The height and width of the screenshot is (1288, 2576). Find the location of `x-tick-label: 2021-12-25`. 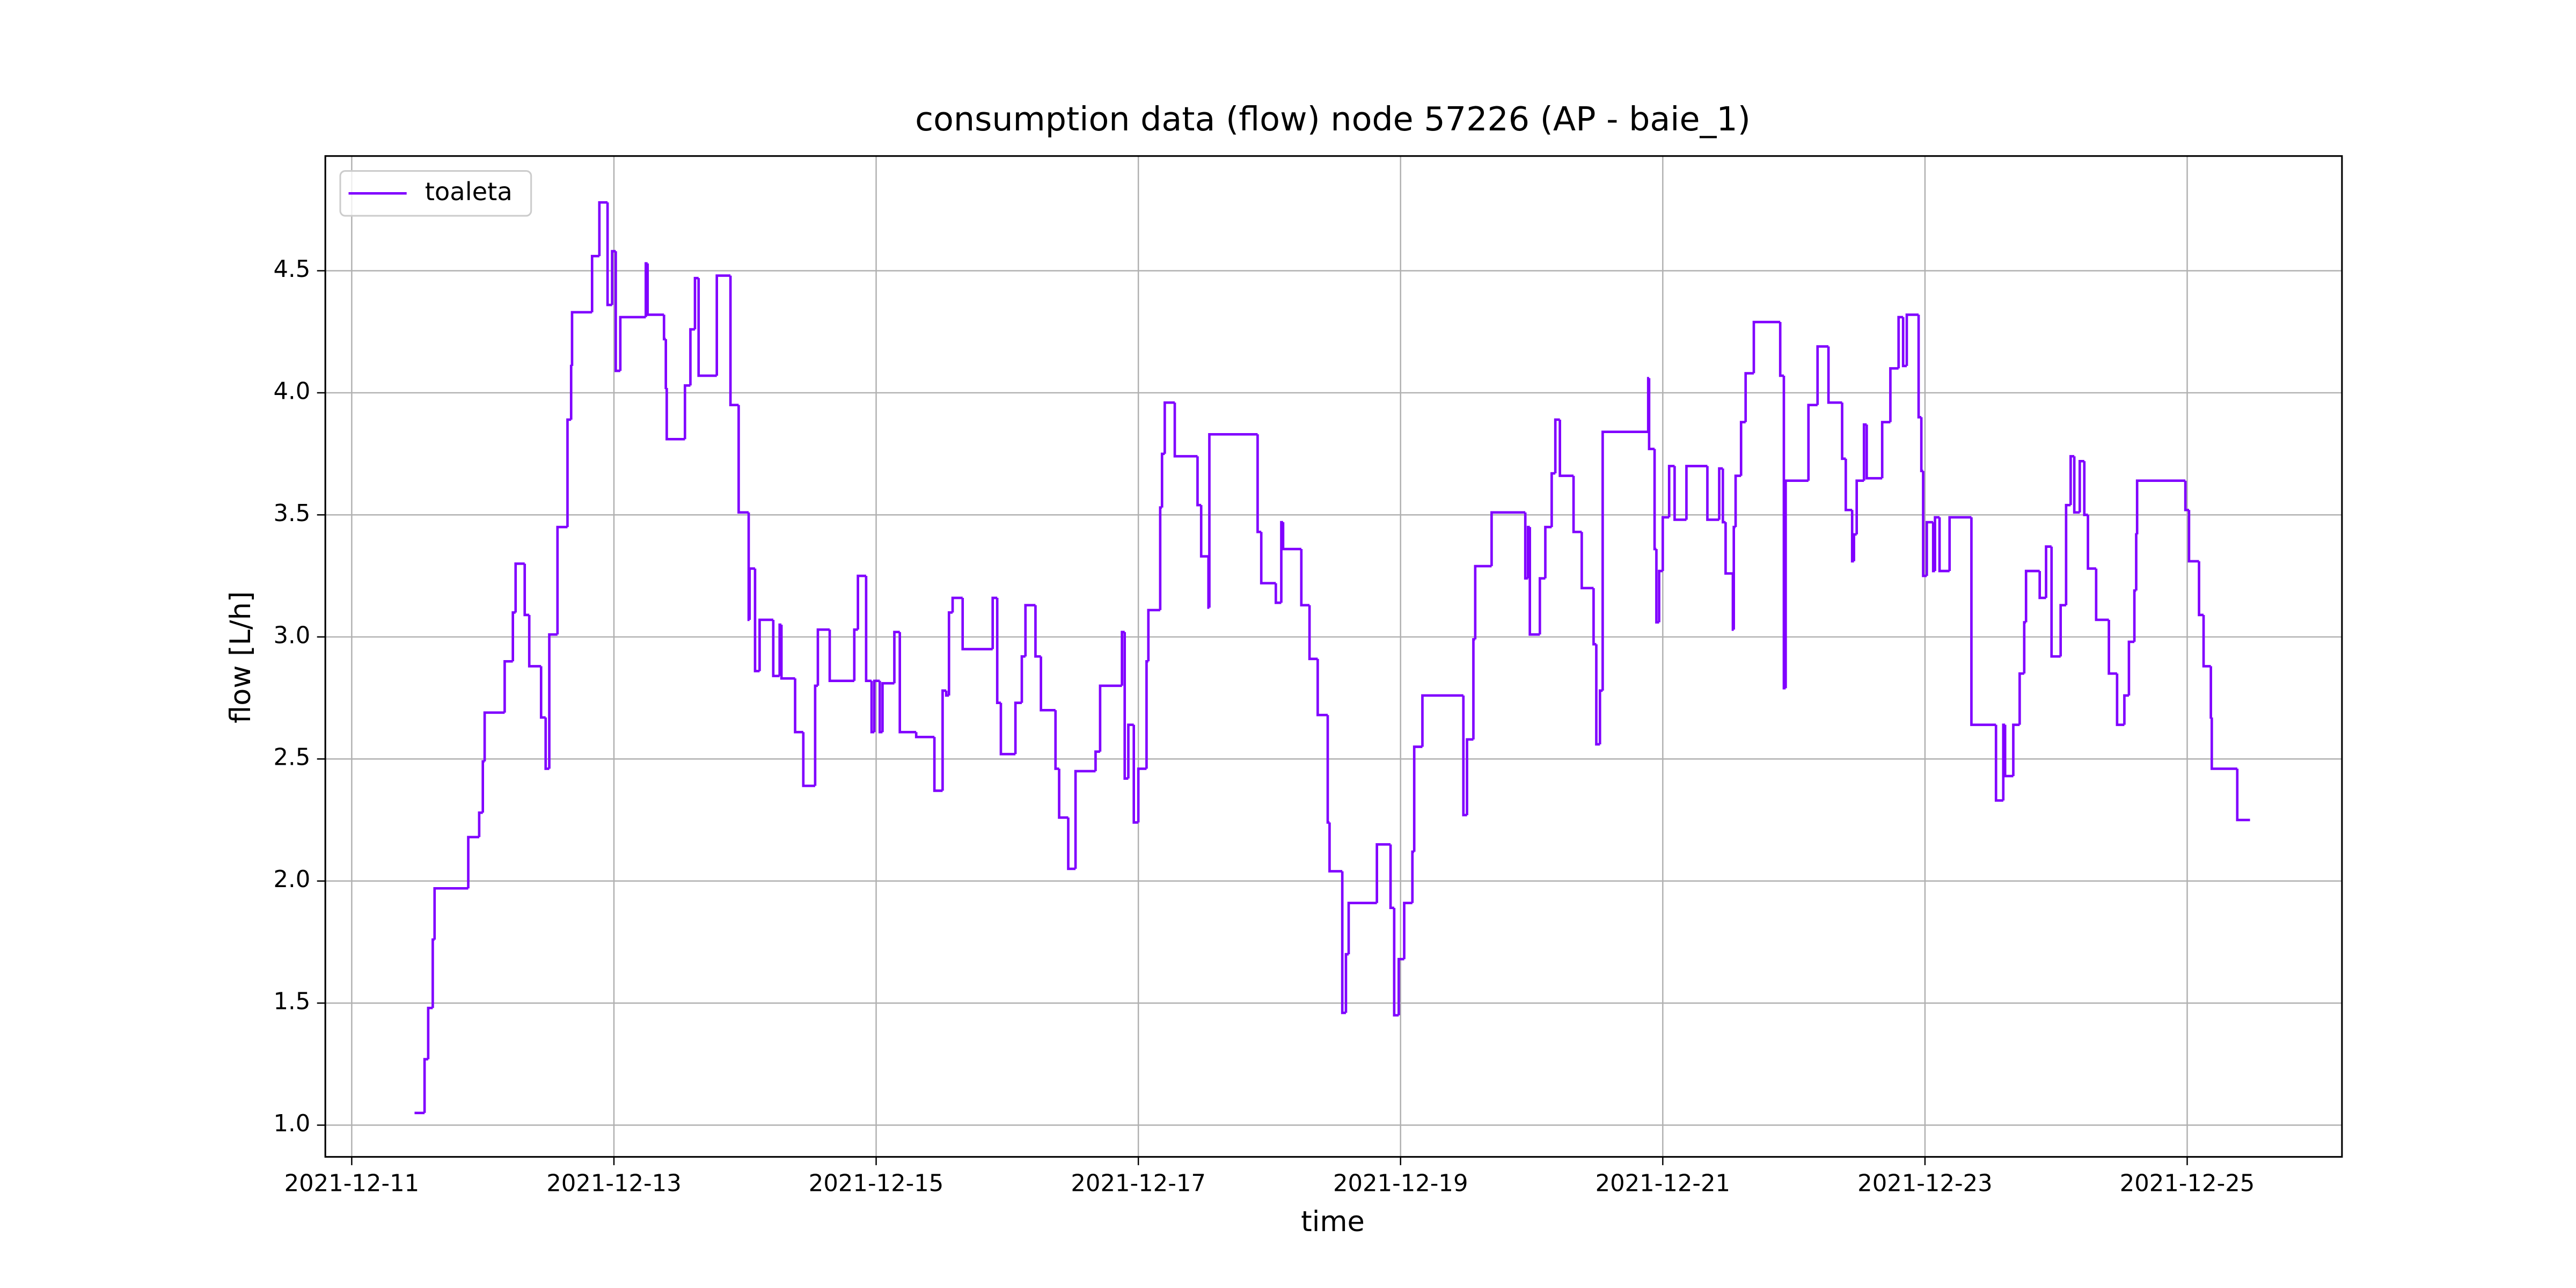

x-tick-label: 2021-12-25 is located at coordinates (2187, 1183).